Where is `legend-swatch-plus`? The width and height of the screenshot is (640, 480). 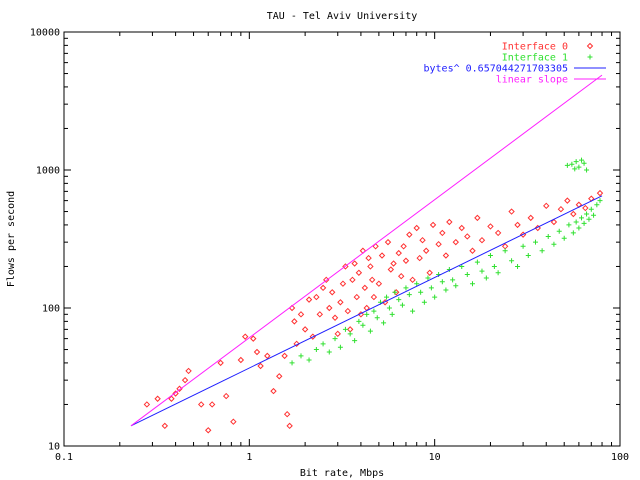 legend-swatch-plus is located at coordinates (590, 57).